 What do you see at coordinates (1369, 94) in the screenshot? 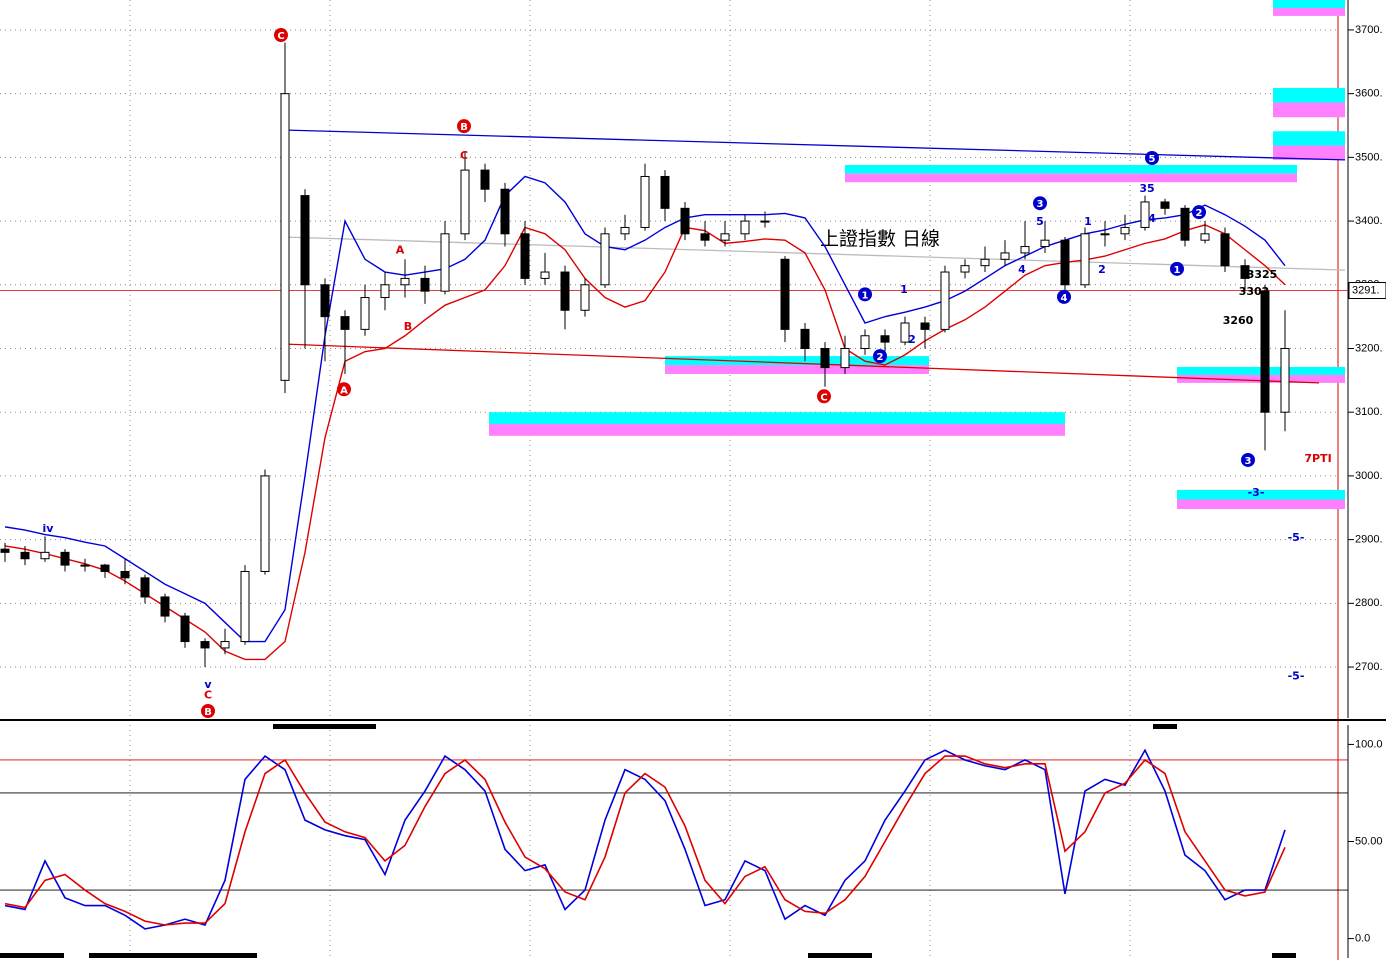
I see `y-tick-label: 3600.` at bounding box center [1369, 94].